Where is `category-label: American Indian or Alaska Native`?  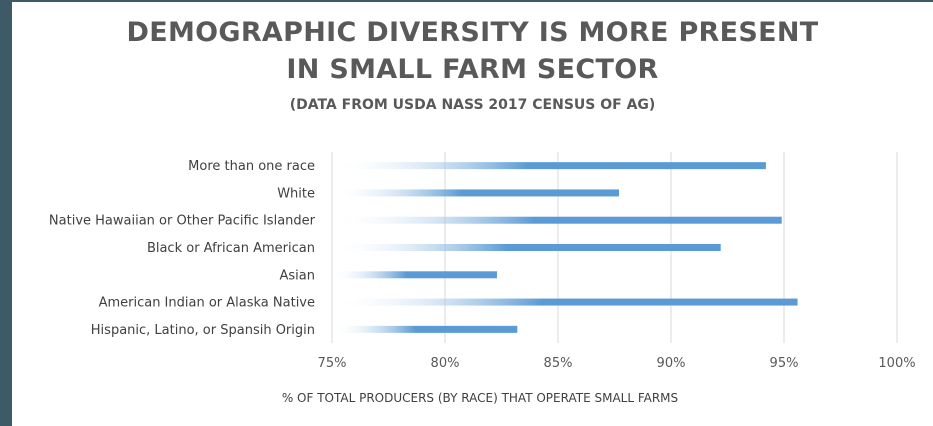
category-label: American Indian or Alaska Native is located at coordinates (207, 303).